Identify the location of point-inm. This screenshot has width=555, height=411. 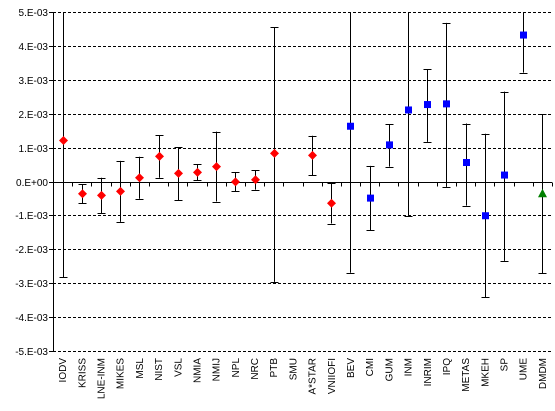
(408, 110).